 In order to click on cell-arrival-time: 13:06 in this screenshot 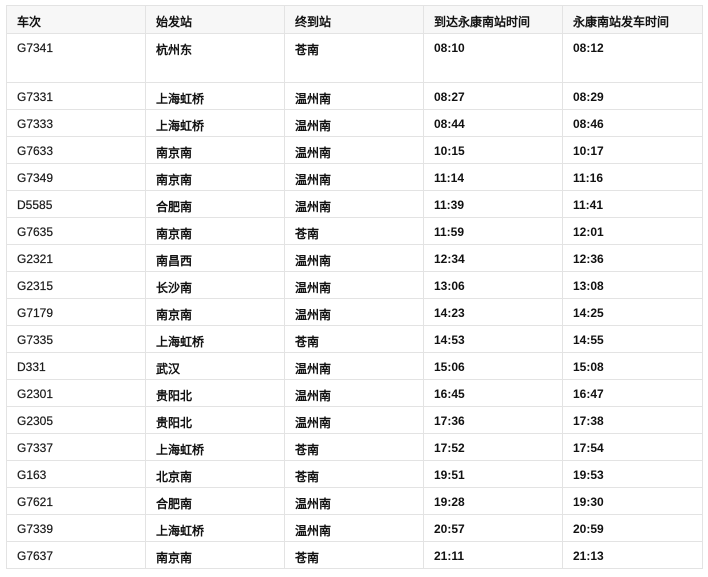, I will do `click(493, 285)`.